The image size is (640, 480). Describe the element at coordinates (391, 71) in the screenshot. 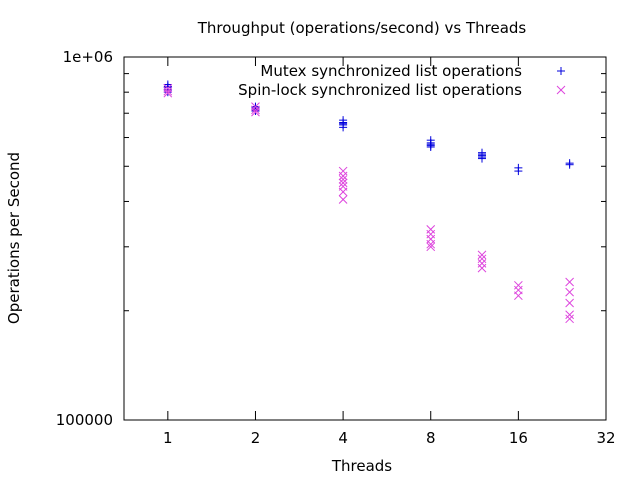

I see `legend-label-mutex: Mutex synchronized list operations` at that location.